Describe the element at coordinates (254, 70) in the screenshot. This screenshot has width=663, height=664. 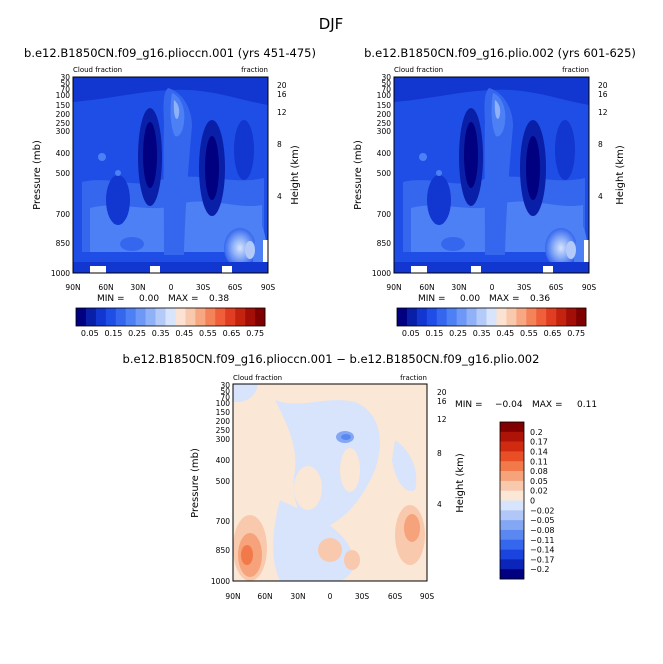
I see `panel-1-right-label: fraction` at that location.